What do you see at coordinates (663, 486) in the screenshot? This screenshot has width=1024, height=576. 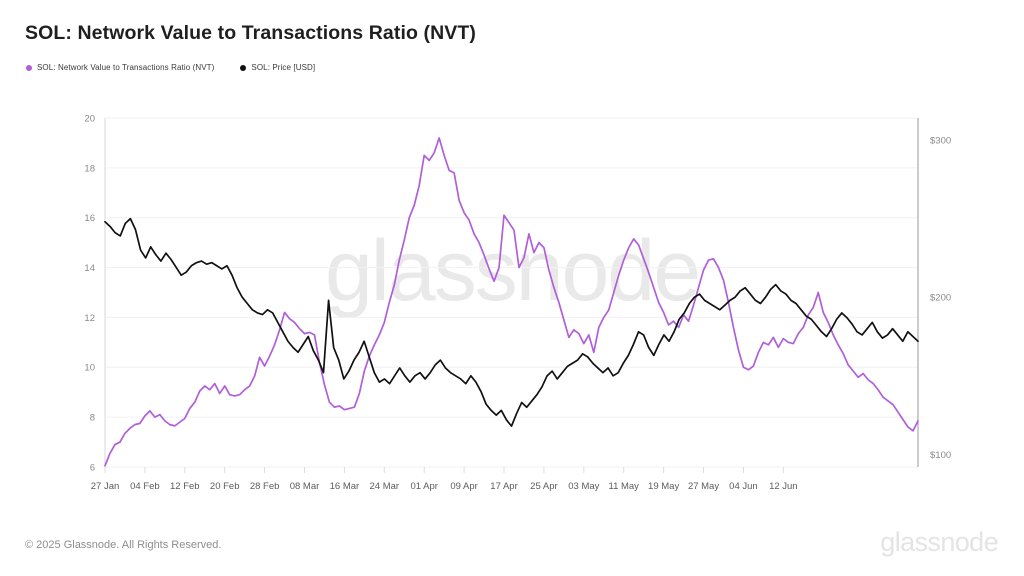 I see `x-tick-label: 19 May` at bounding box center [663, 486].